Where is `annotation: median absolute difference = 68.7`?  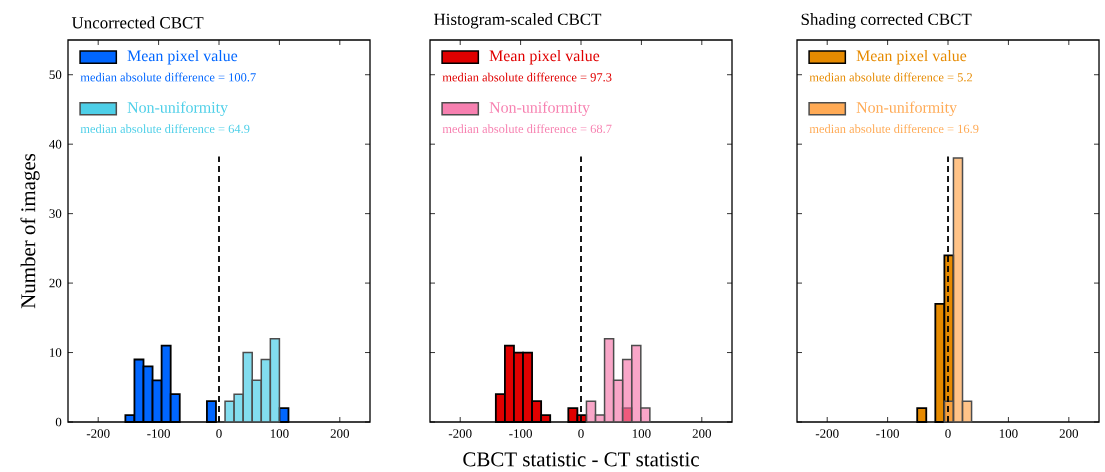 annotation: median absolute difference = 68.7 is located at coordinates (527, 129).